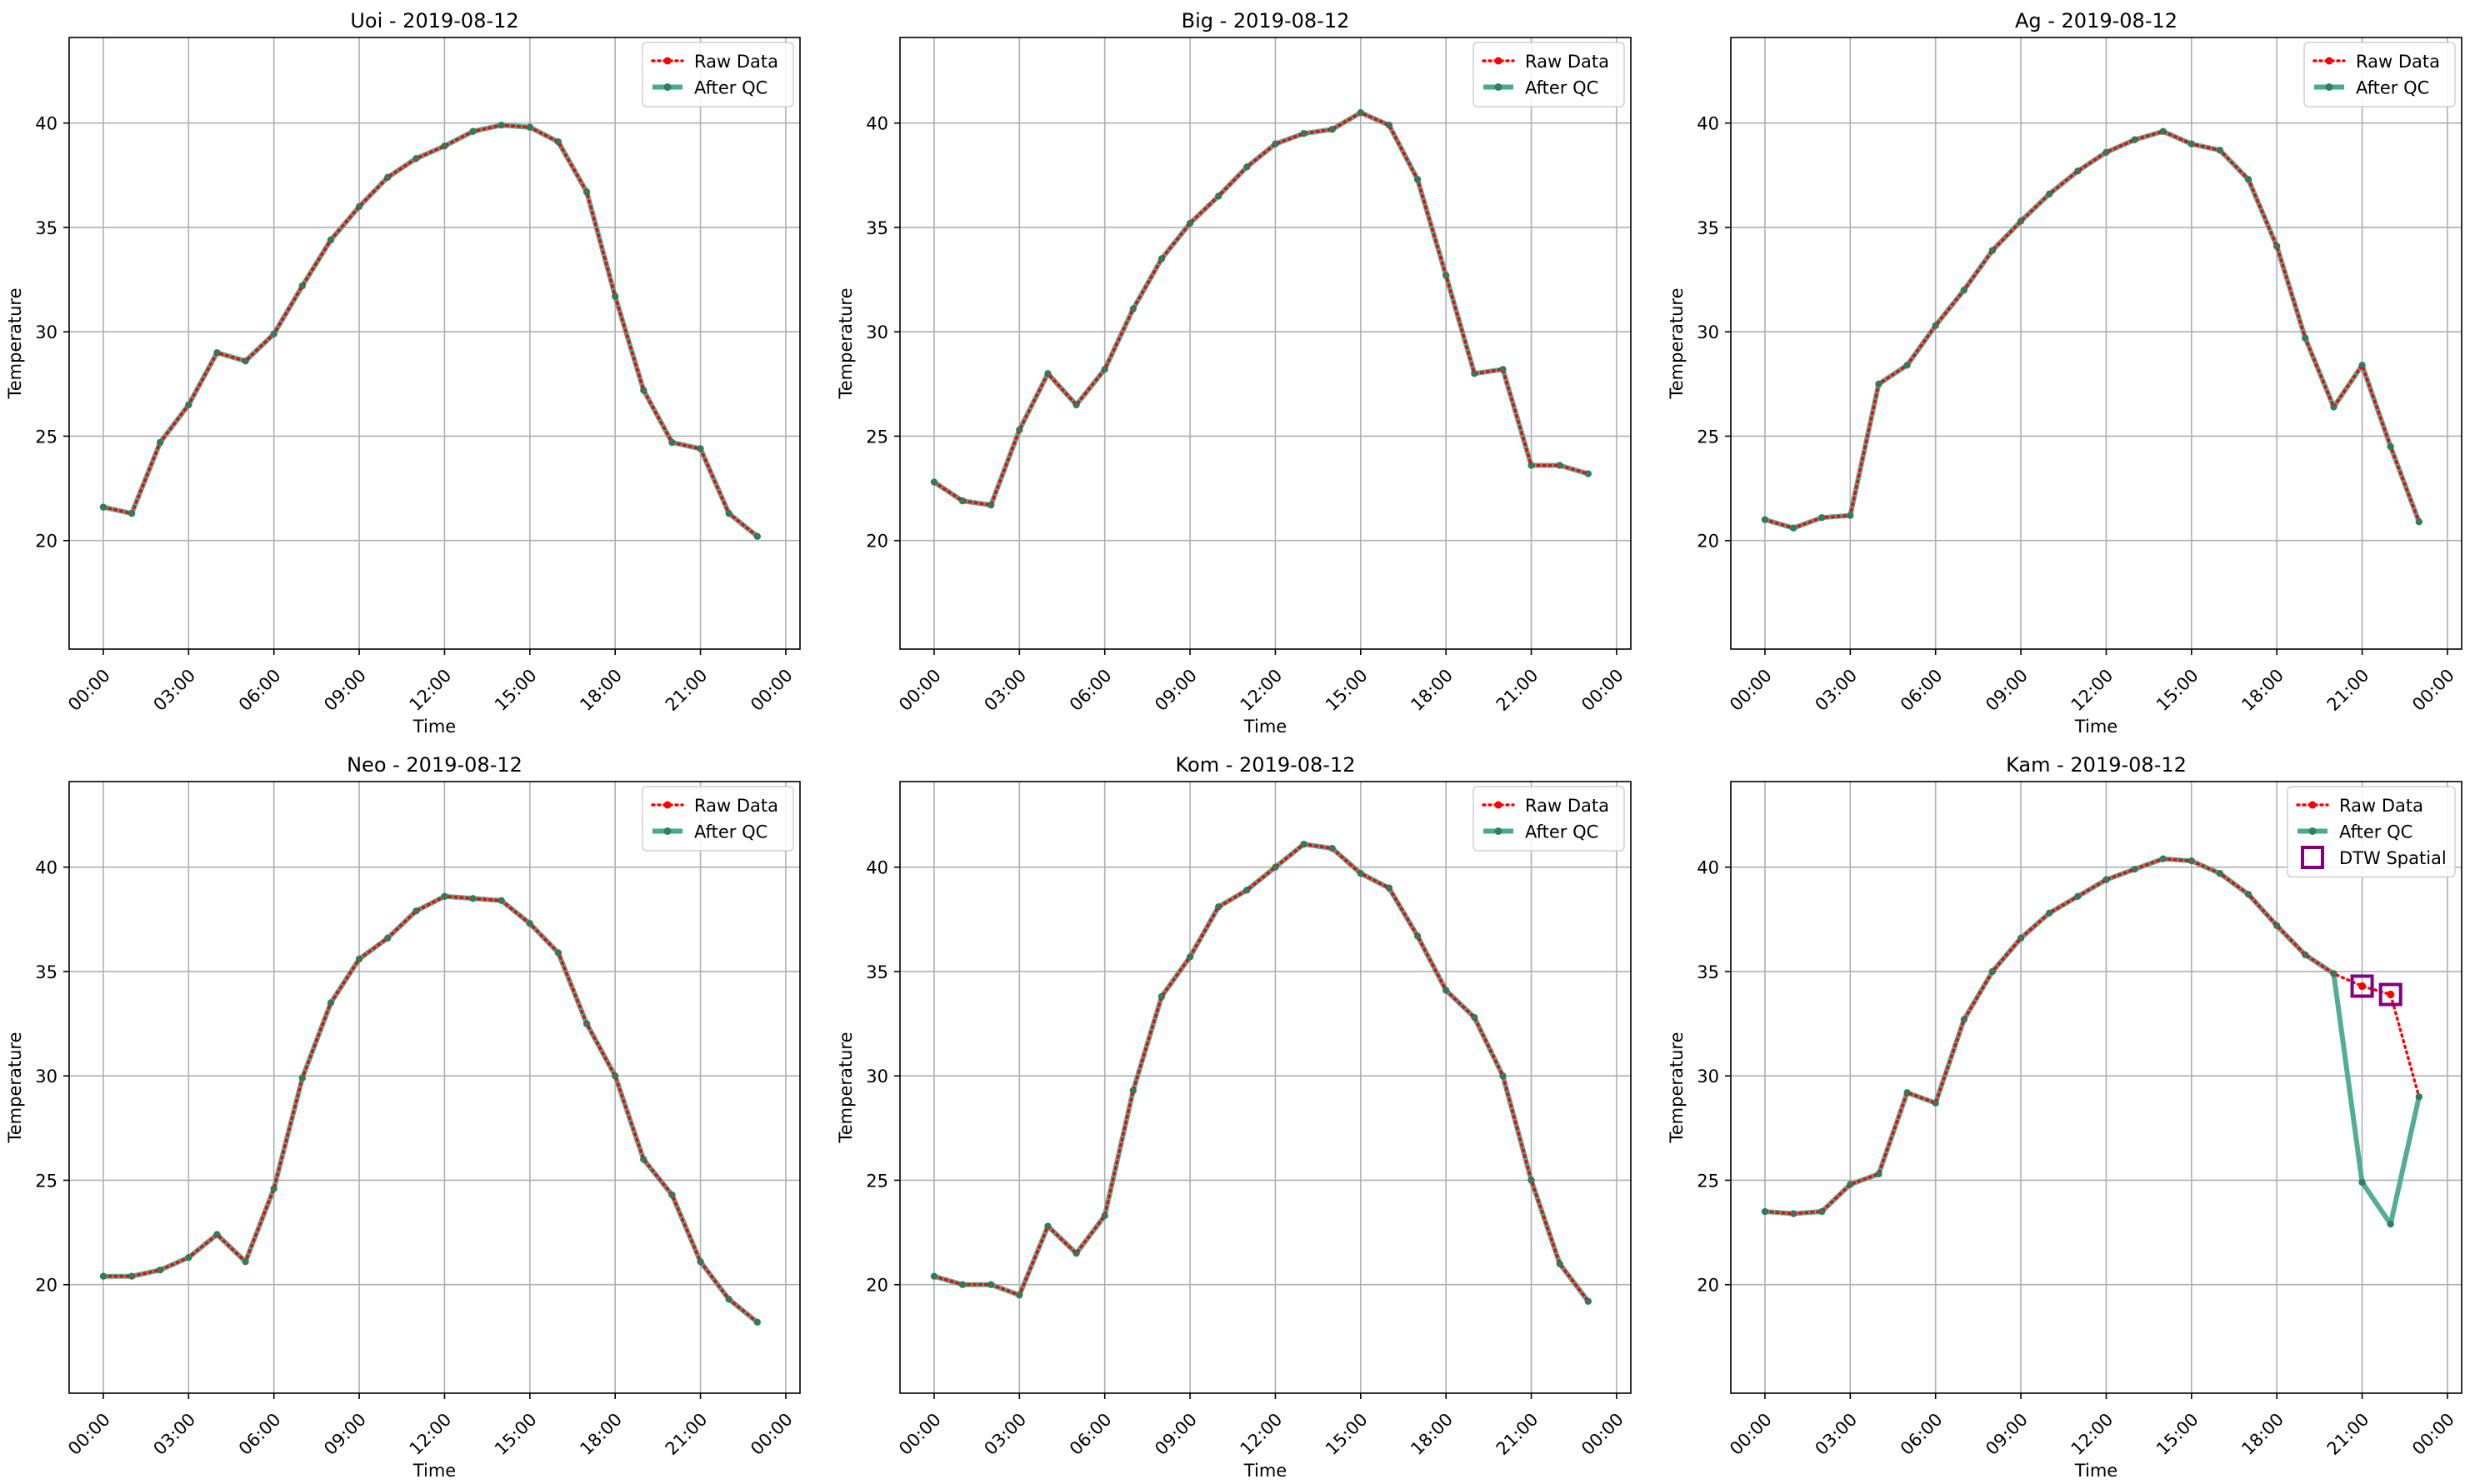  What do you see at coordinates (2362, 986) in the screenshot?
I see `dtw-spatial-marker` at bounding box center [2362, 986].